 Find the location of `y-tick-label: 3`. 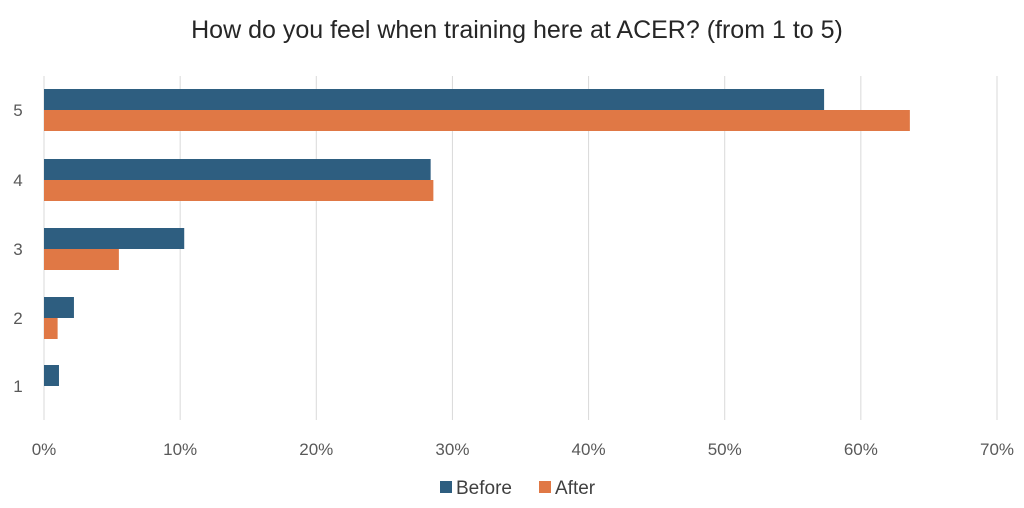

y-tick-label: 3 is located at coordinates (17, 249).